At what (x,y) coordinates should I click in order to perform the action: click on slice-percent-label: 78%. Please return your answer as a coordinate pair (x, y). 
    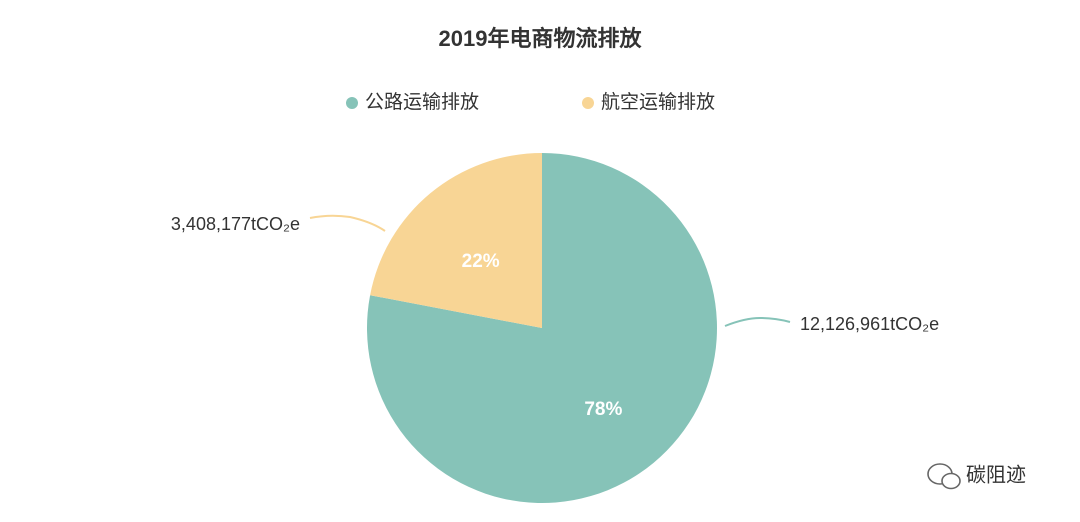
    Looking at the image, I should click on (603, 409).